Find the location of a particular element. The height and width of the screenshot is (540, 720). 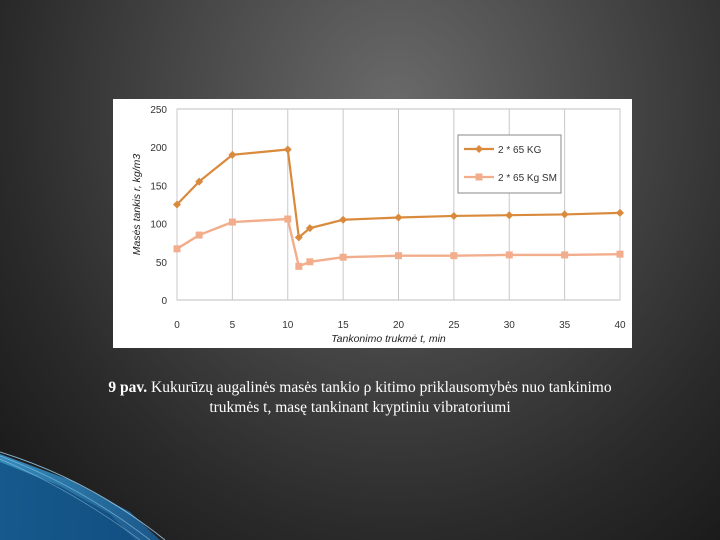

legend-label: 2 * 65 KG is located at coordinates (520, 150).